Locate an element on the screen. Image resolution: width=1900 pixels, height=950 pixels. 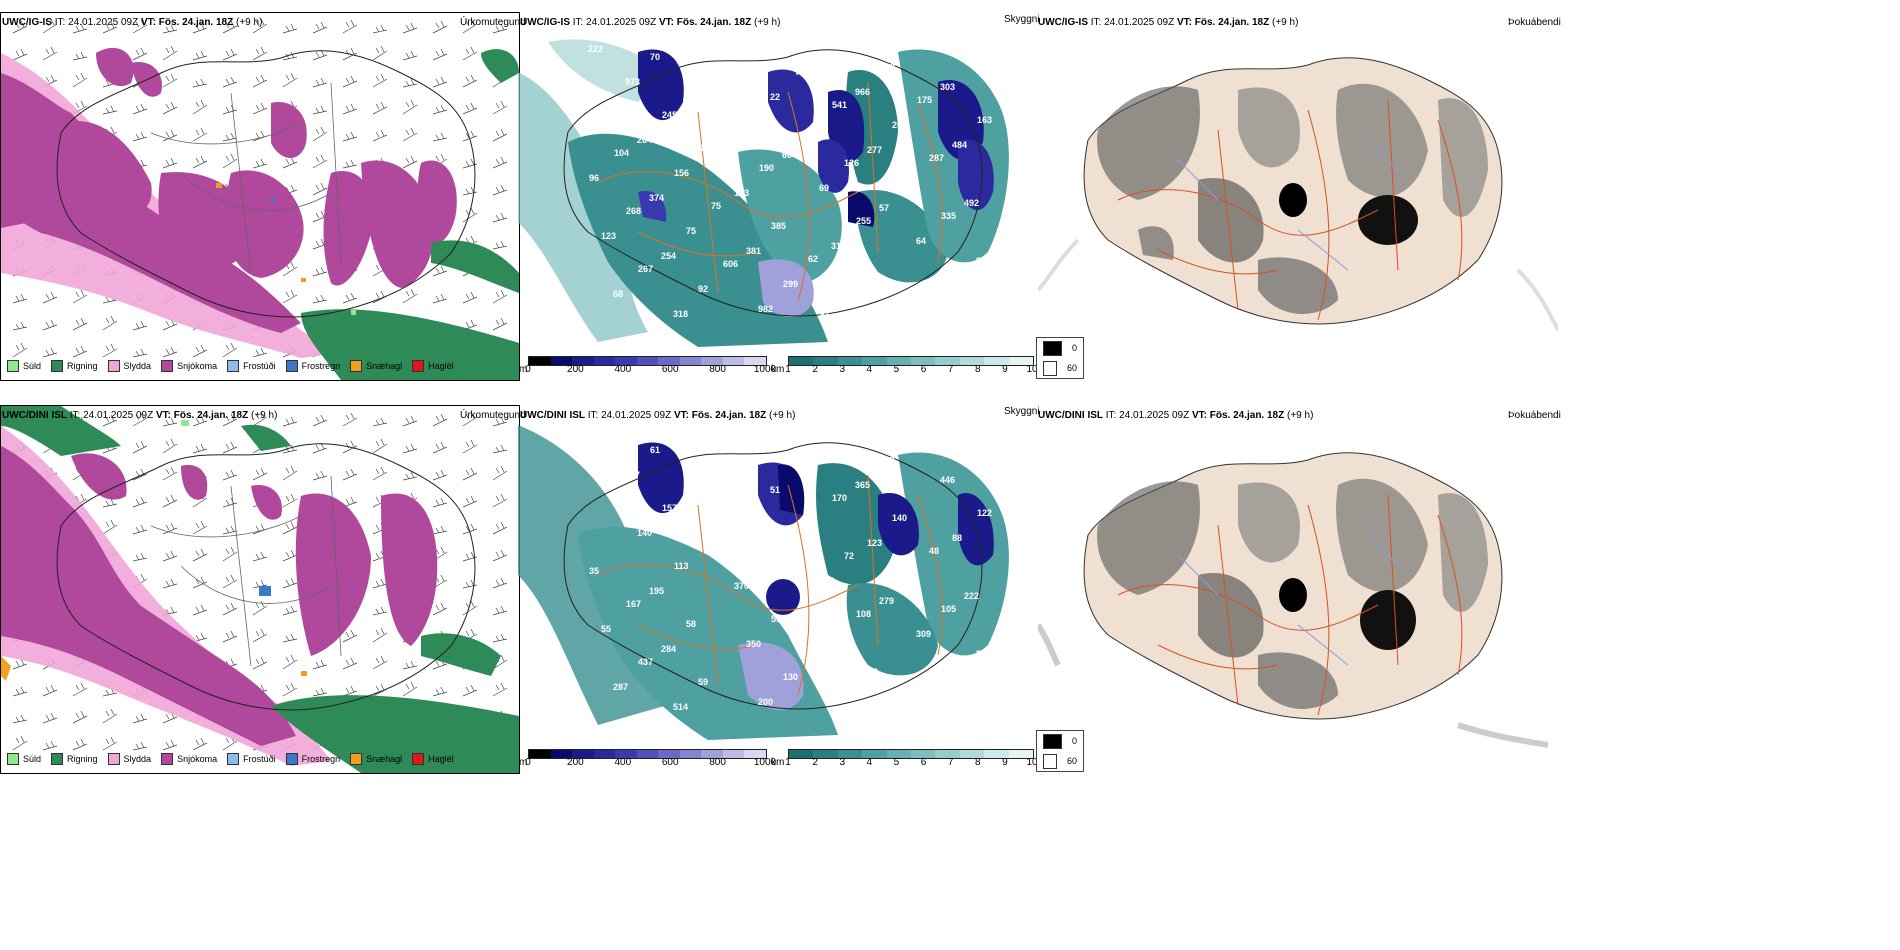
elevation-label: 527 is located at coordinates (632, 475).